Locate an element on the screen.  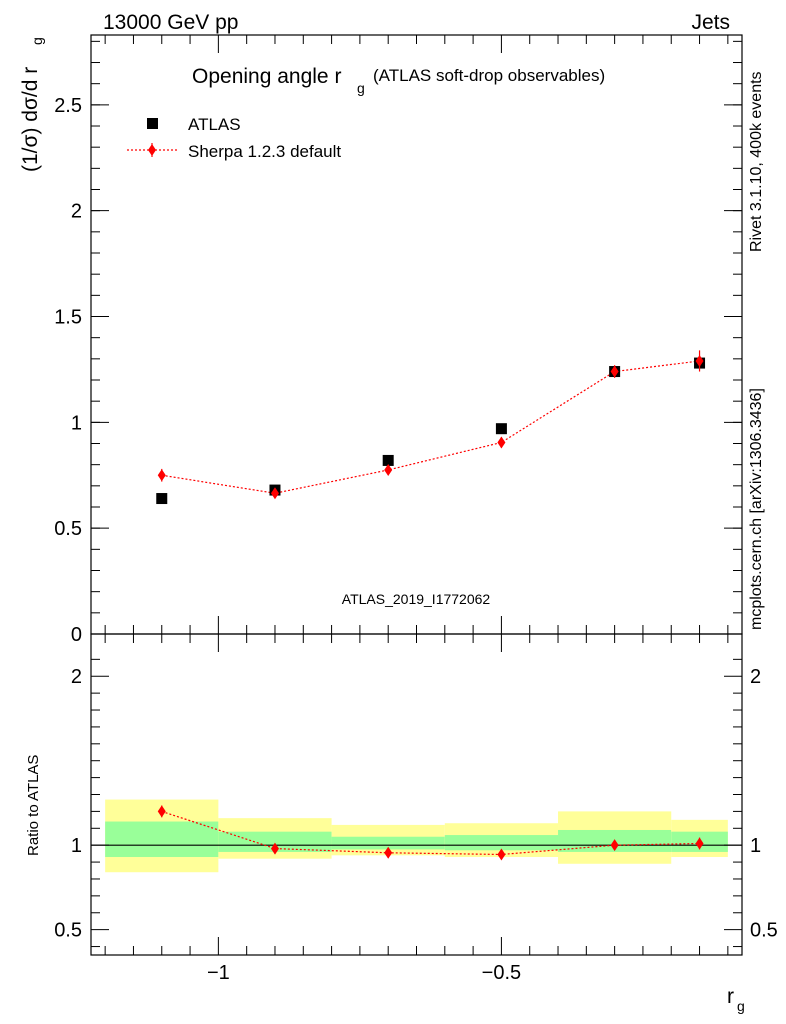
y-tick-label: 2.5 is located at coordinates (68, 106).